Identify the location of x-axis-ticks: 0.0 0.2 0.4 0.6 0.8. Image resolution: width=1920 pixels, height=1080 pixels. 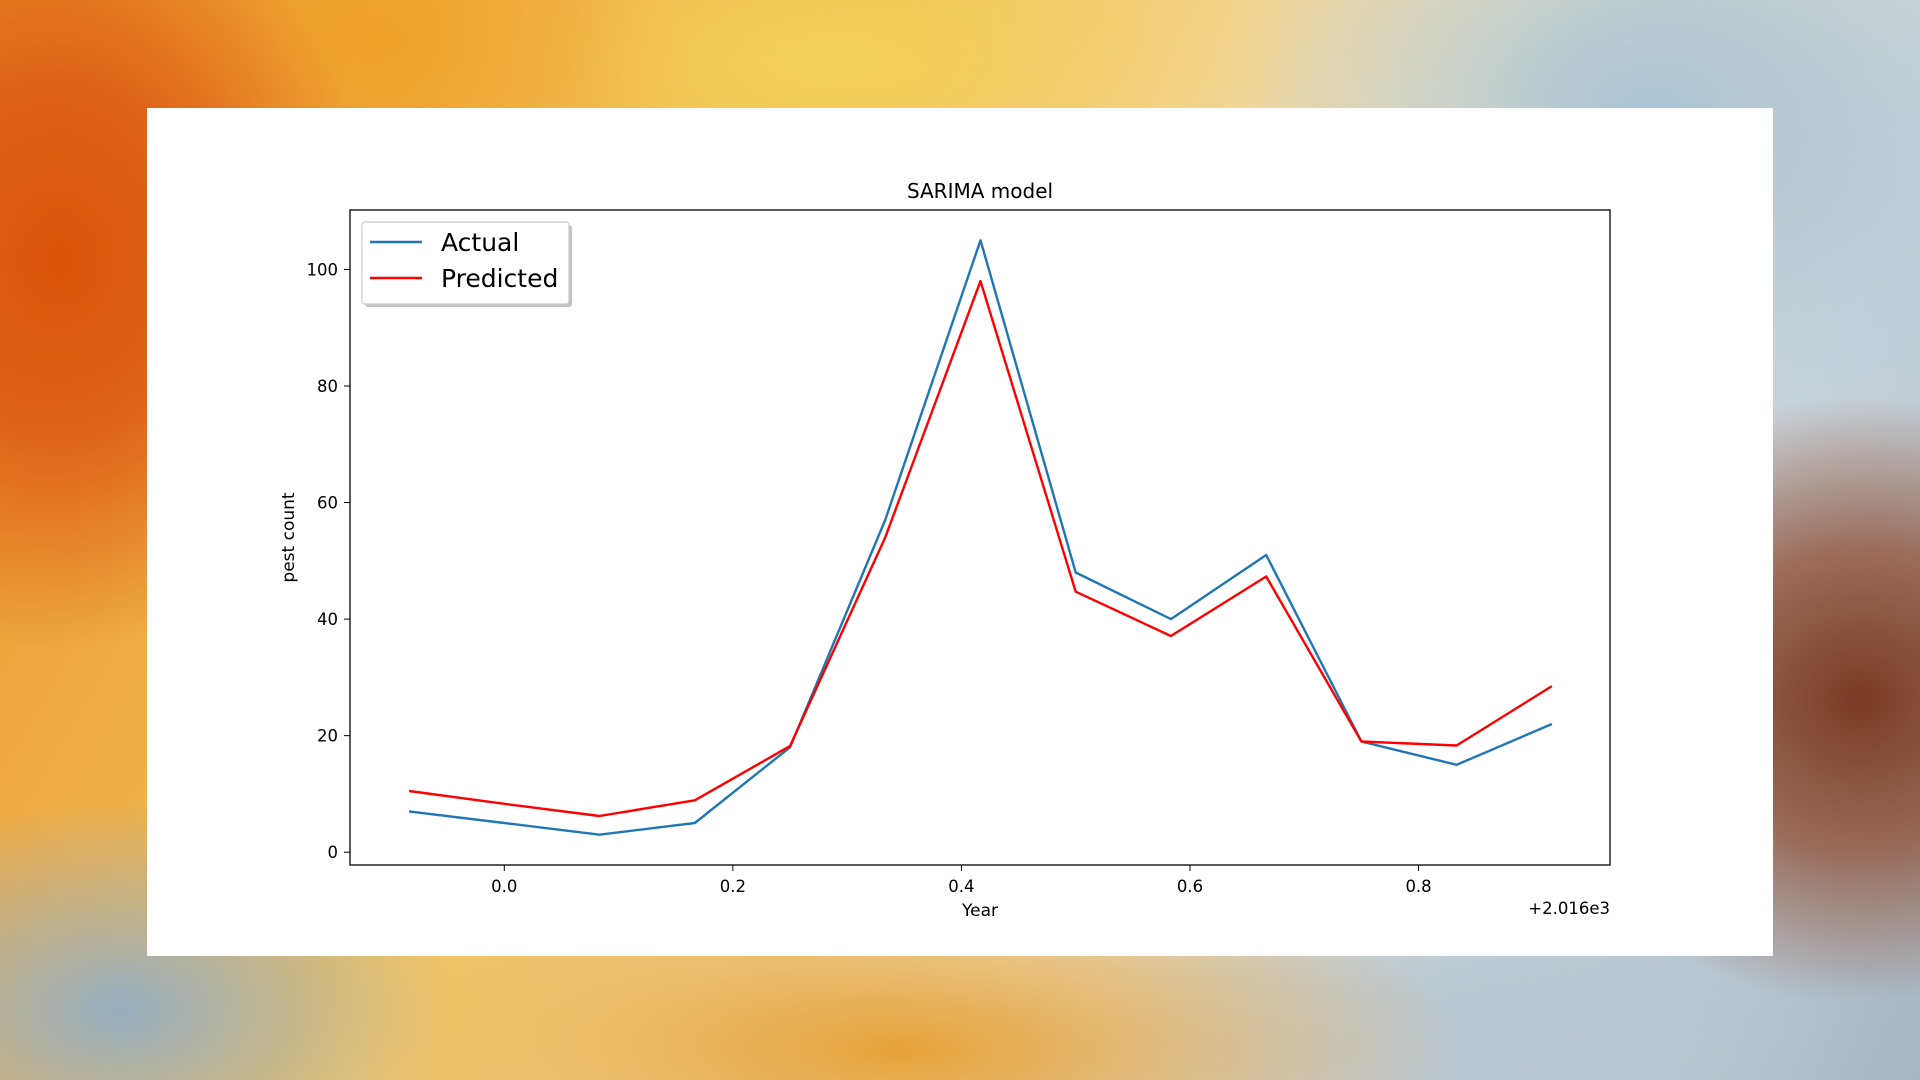
(961, 880).